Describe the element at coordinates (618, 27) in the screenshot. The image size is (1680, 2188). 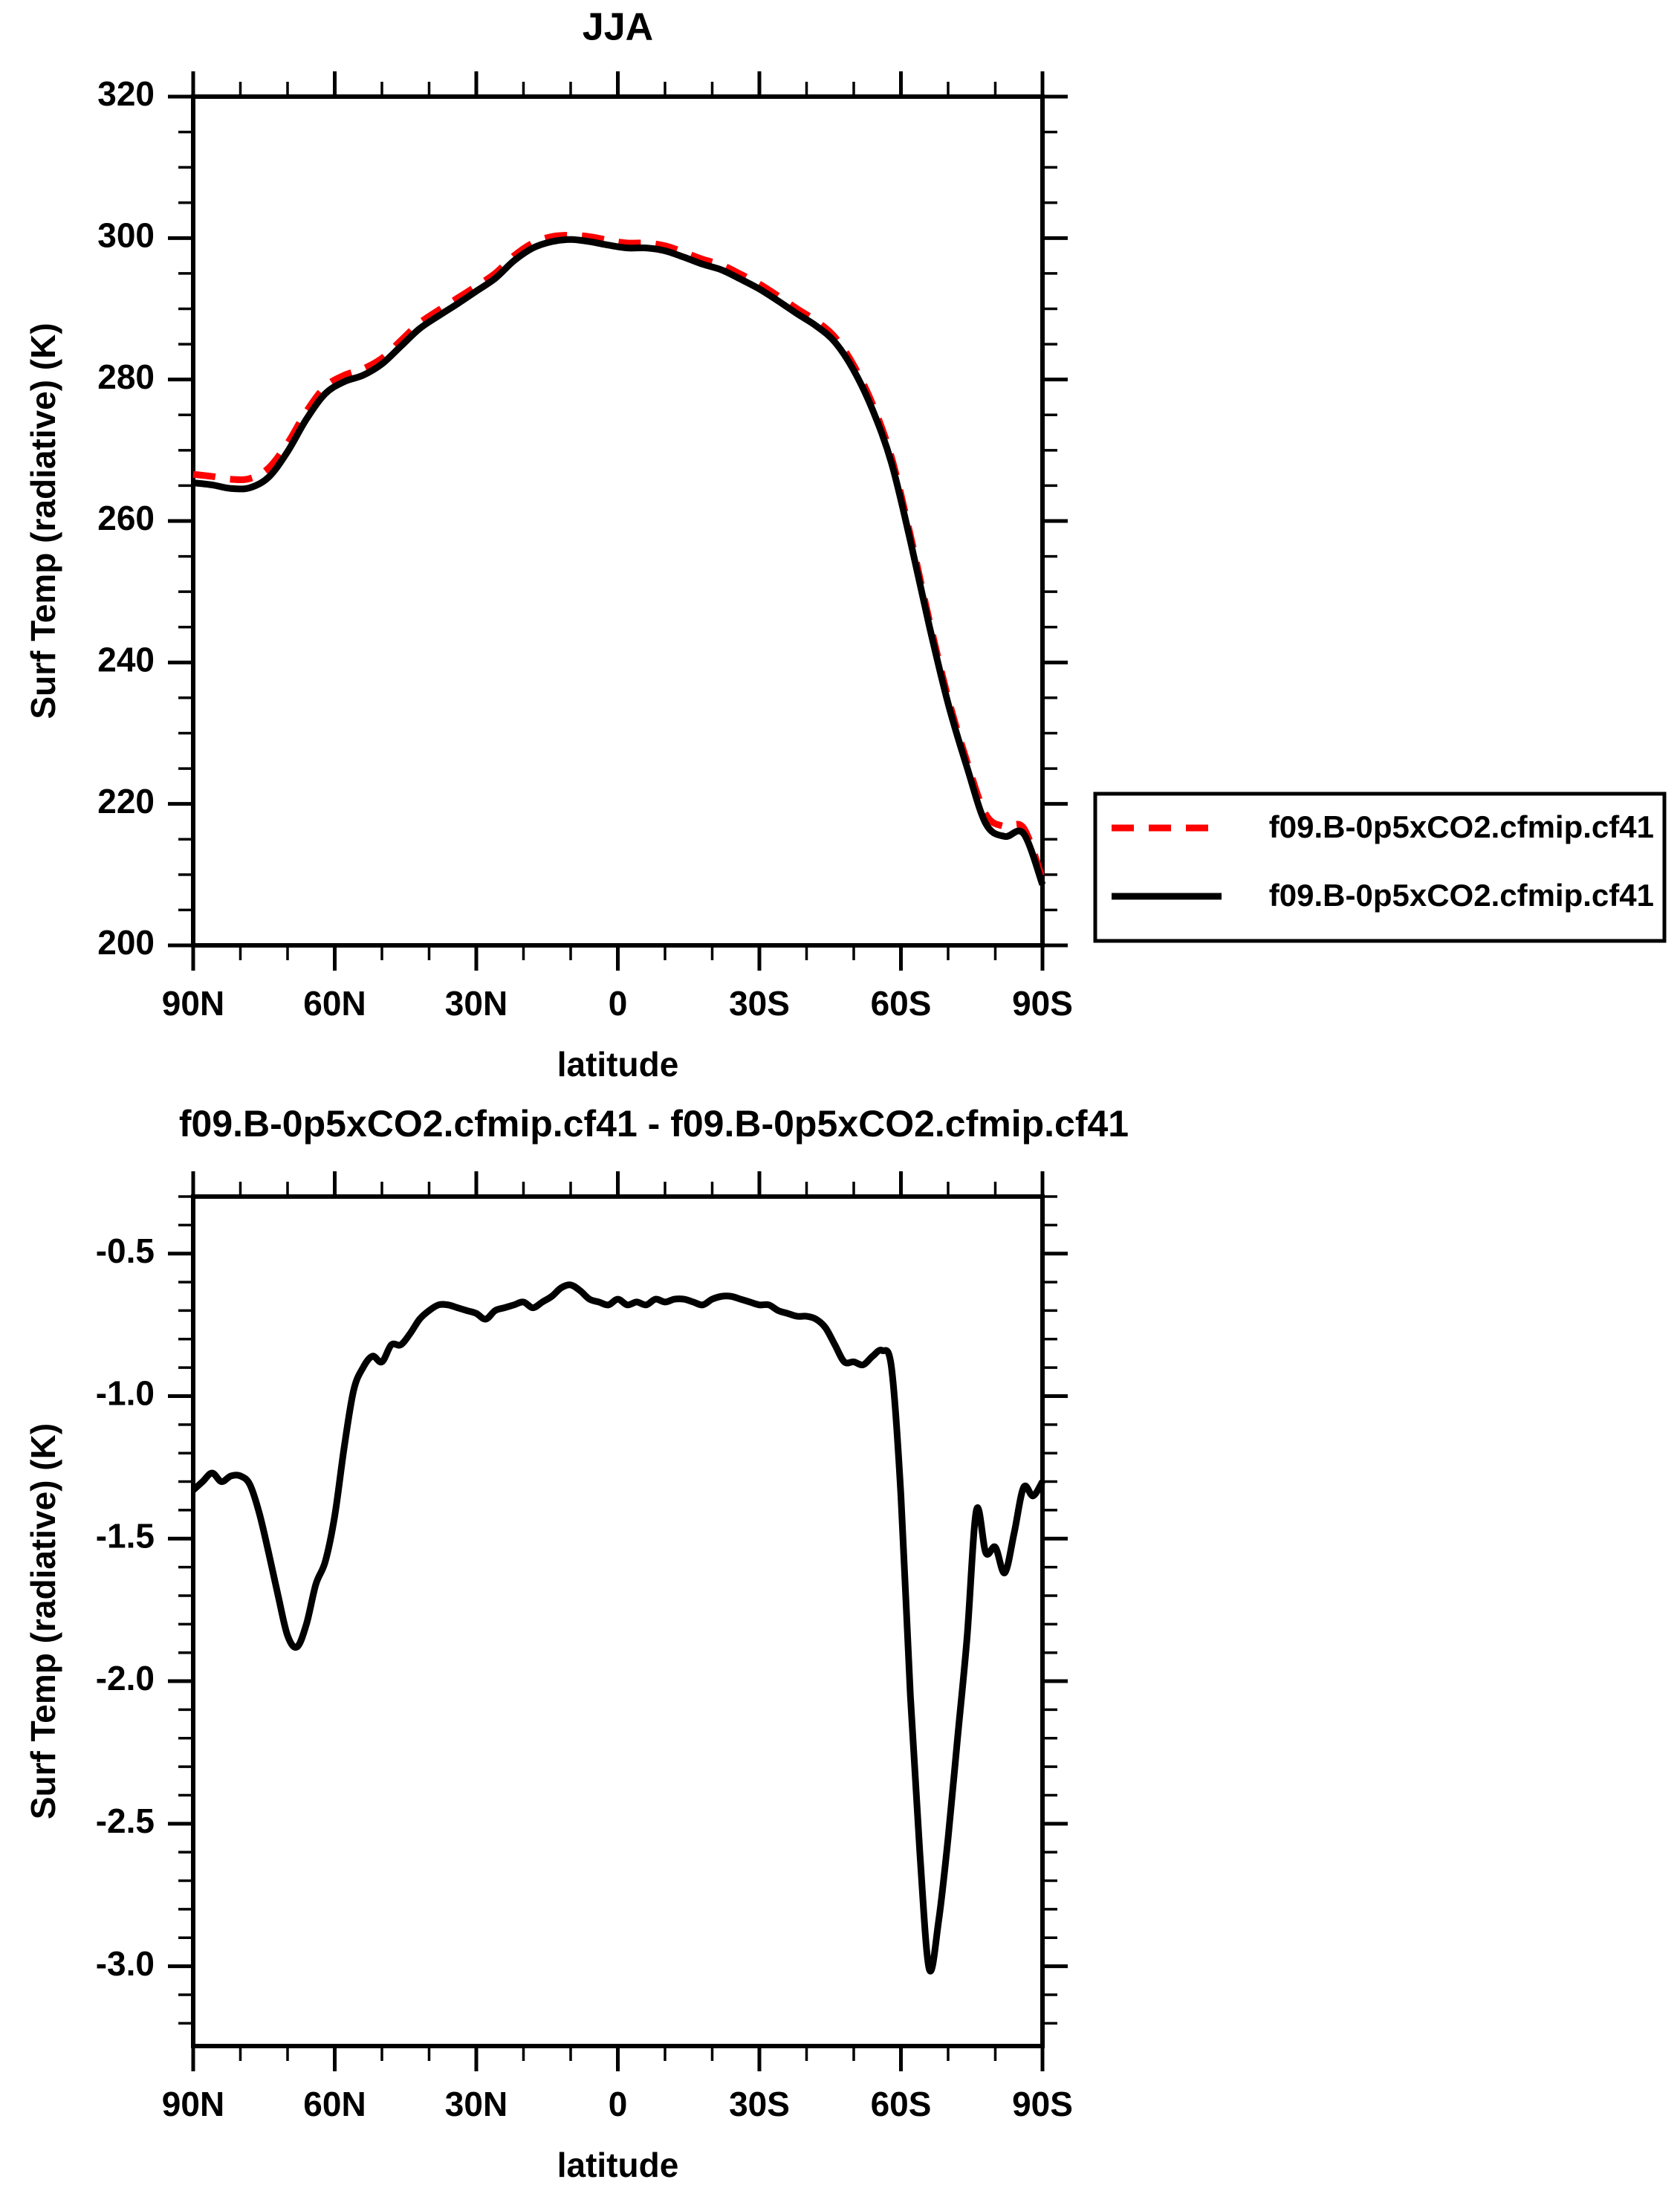
I see `top-panel-title-text: JJA` at that location.